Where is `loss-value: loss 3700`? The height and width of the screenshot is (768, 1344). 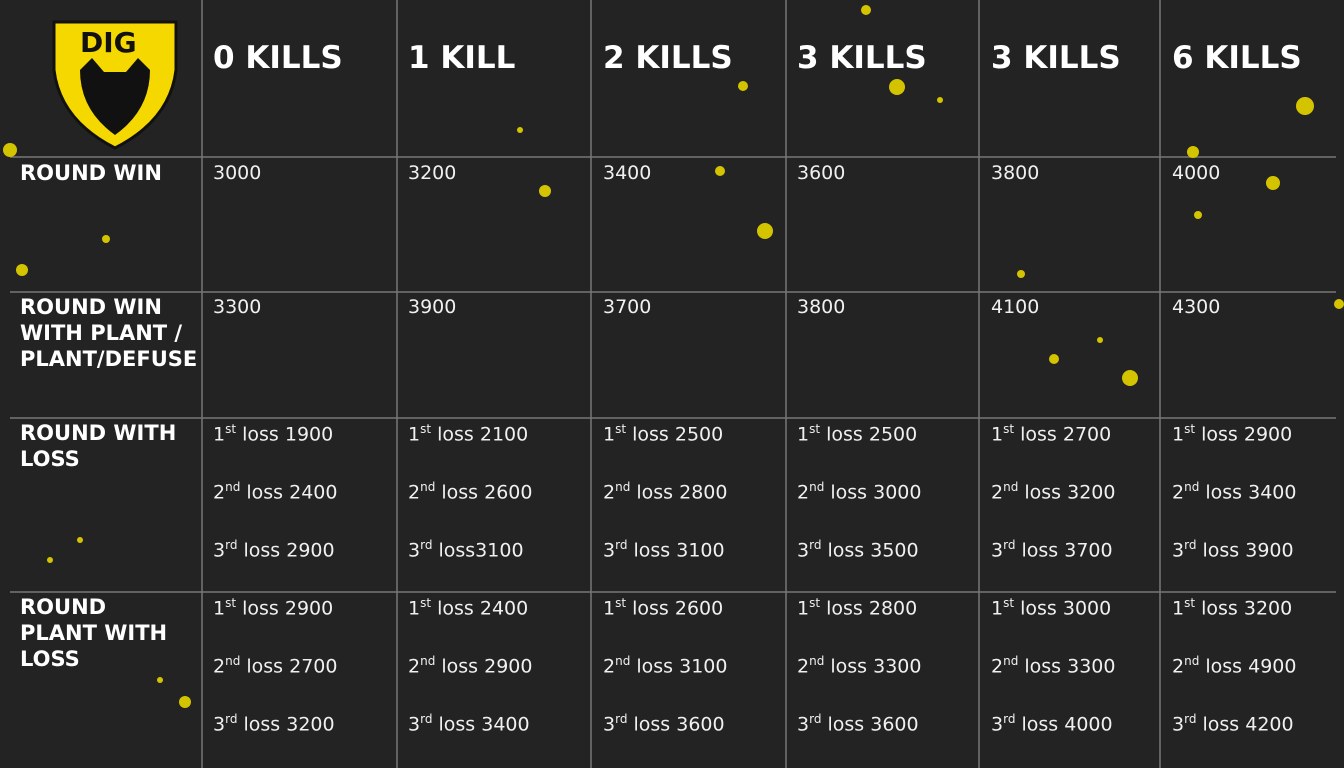
loss-value: loss 3700 is located at coordinates (1067, 550).